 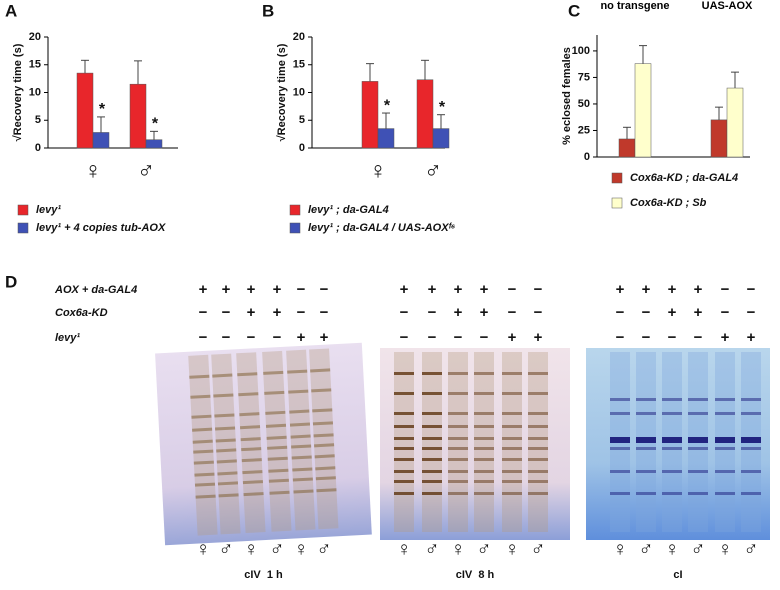 What do you see at coordinates (668, 203) in the screenshot?
I see `legend-label: Cox6a-KD ; Sb` at bounding box center [668, 203].